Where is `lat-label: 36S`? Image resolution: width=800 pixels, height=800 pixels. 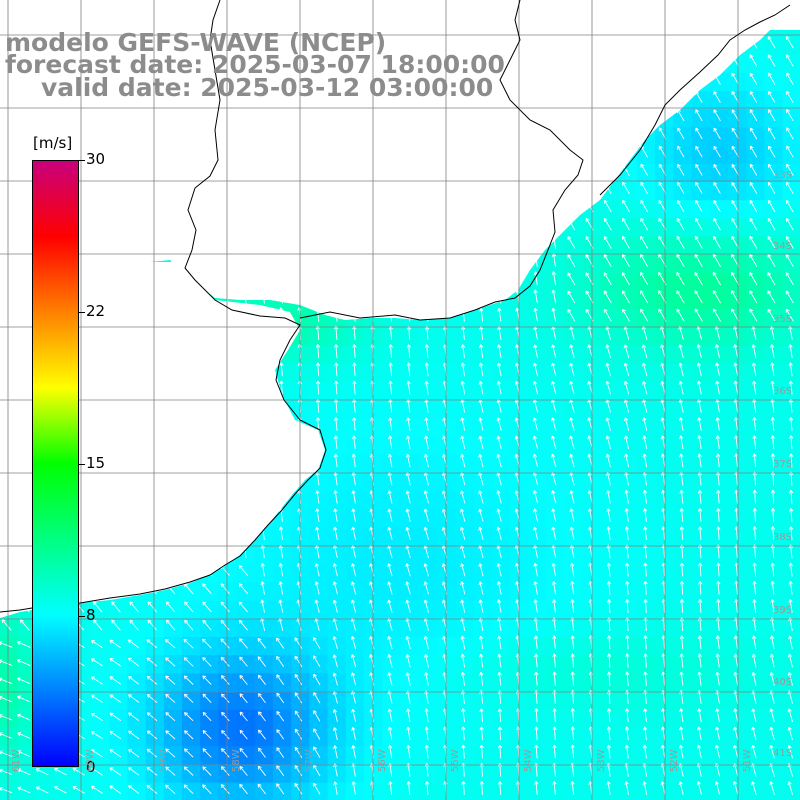 lat-label: 36S is located at coordinates (783, 391).